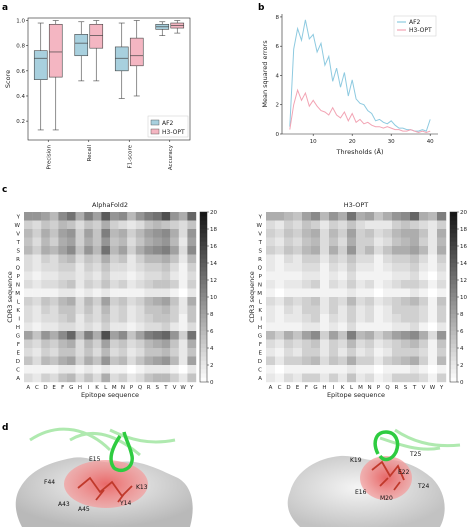  What do you see at coordinates (45, 388) in the screenshot?
I see `x-tick-label: D` at bounding box center [45, 388].